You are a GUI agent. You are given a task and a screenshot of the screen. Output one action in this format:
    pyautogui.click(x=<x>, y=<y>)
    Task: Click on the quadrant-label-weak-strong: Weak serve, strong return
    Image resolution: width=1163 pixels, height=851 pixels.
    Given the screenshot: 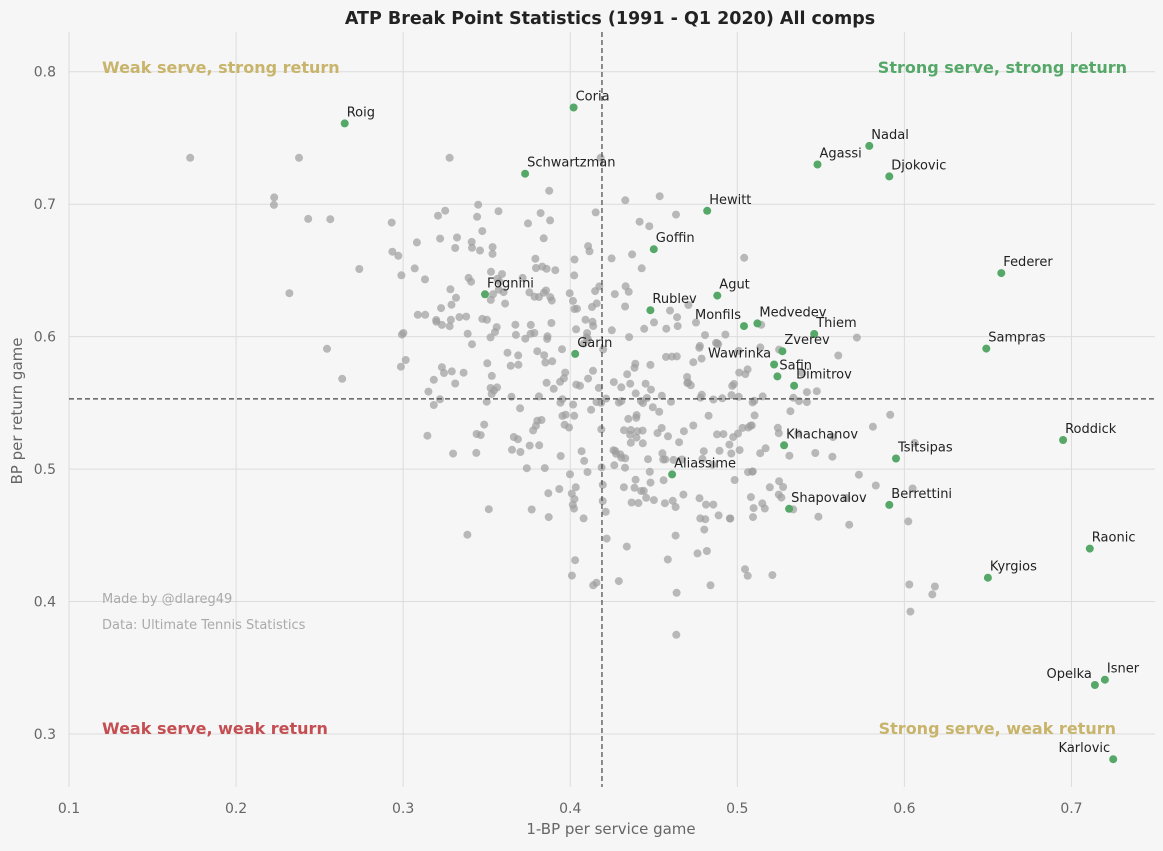 What is the action you would take?
    pyautogui.click(x=221, y=67)
    